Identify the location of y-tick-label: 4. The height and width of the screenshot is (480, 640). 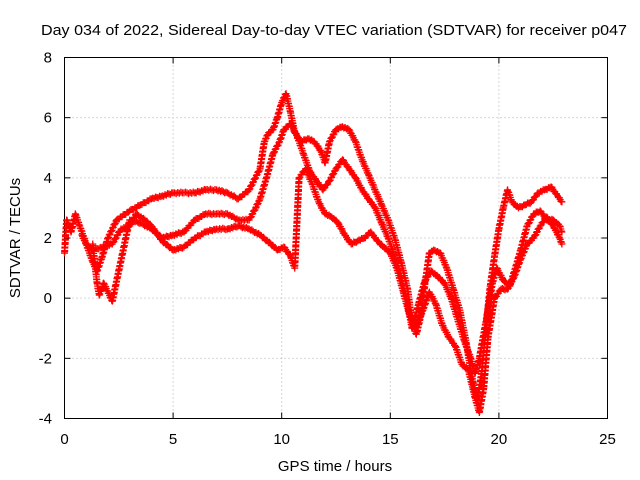
(48, 178).